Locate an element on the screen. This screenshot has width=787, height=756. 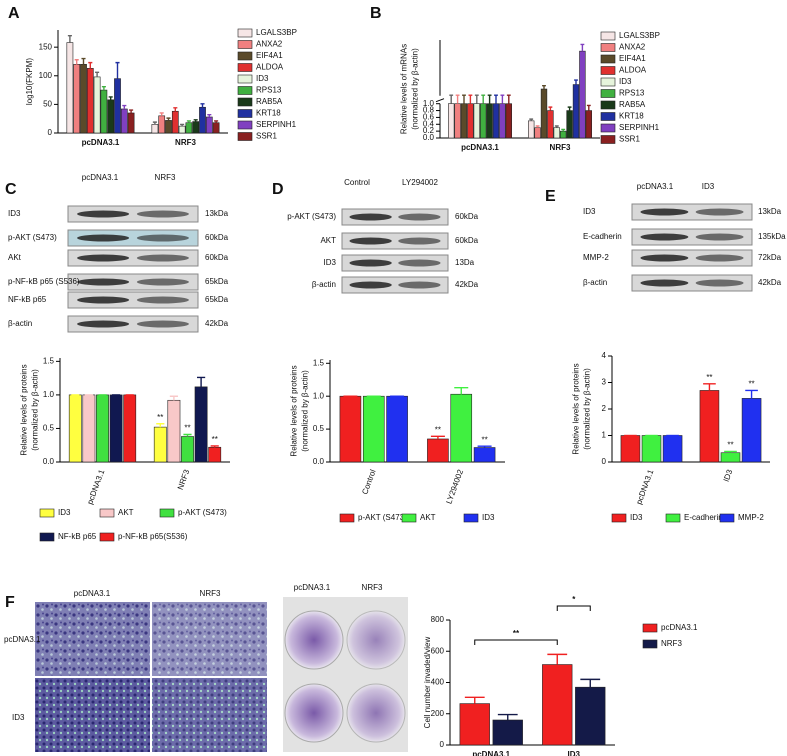
y-axis-label: (normalized by β-actin) is located at coordinates (587, 409).